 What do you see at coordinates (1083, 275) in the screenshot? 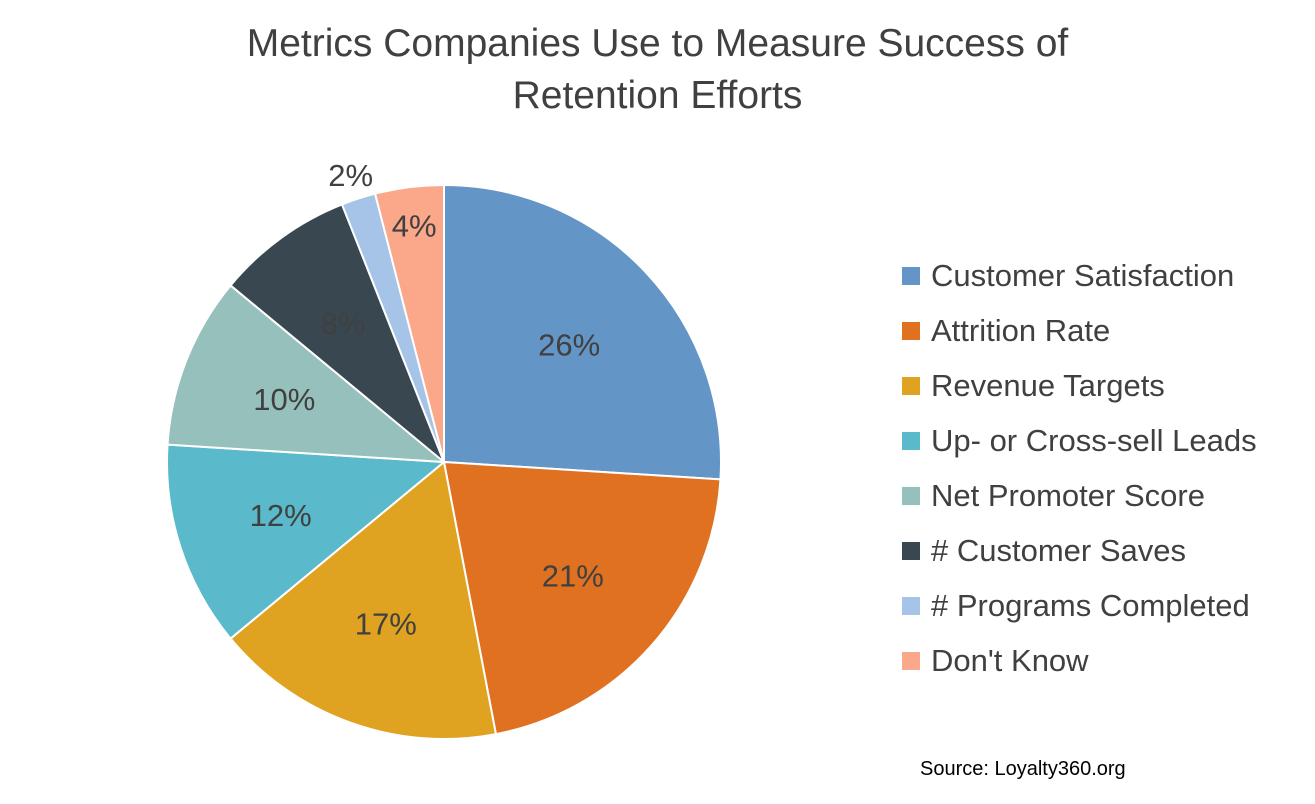
I see `legend-label: Customer Satisfaction` at bounding box center [1083, 275].